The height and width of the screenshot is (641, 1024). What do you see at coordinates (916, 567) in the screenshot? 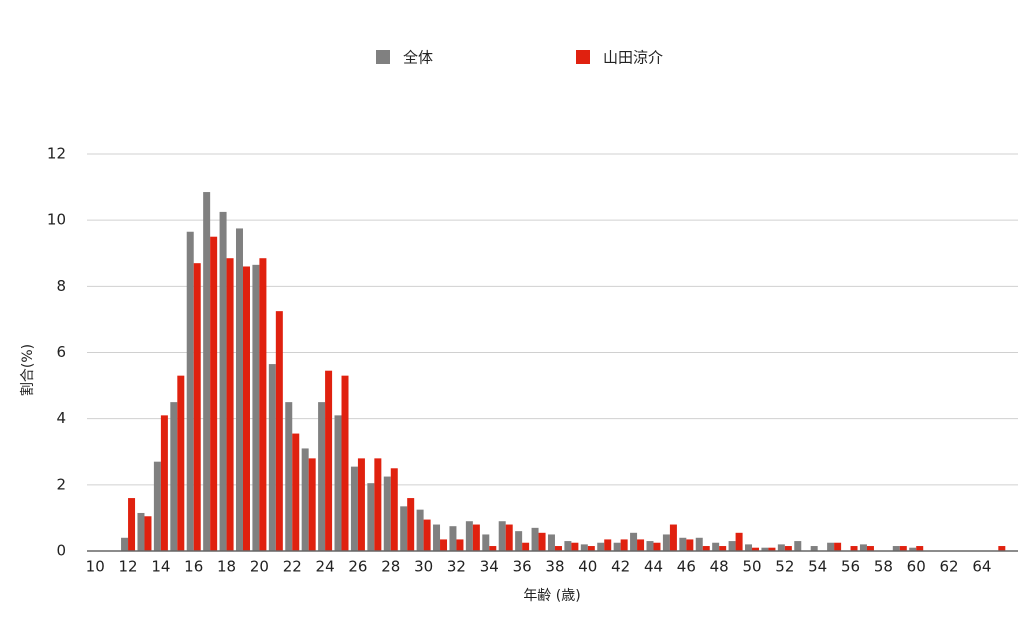
I see `x-tick-label: 60` at bounding box center [916, 567].